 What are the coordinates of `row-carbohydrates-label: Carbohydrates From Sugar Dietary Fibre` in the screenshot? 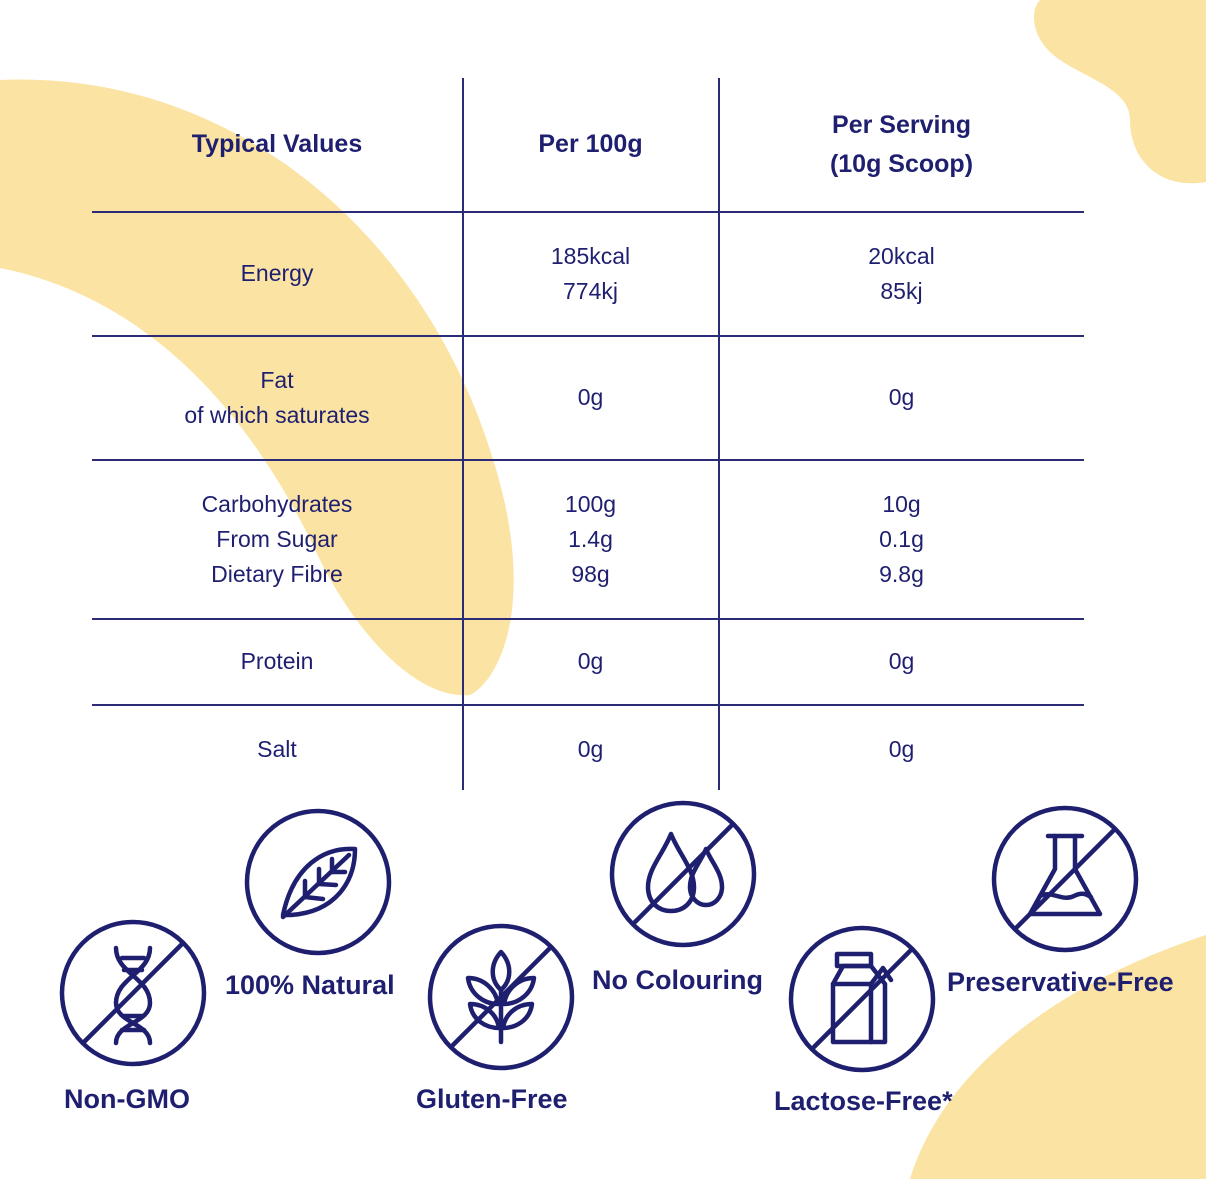 It's located at (277, 539).